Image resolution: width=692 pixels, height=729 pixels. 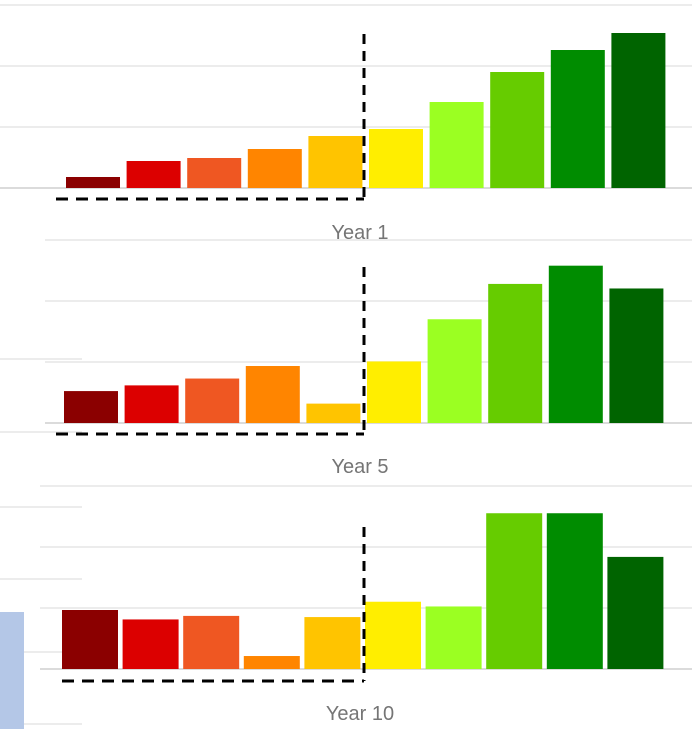 I want to click on chart-title: Year 10, so click(x=360, y=714).